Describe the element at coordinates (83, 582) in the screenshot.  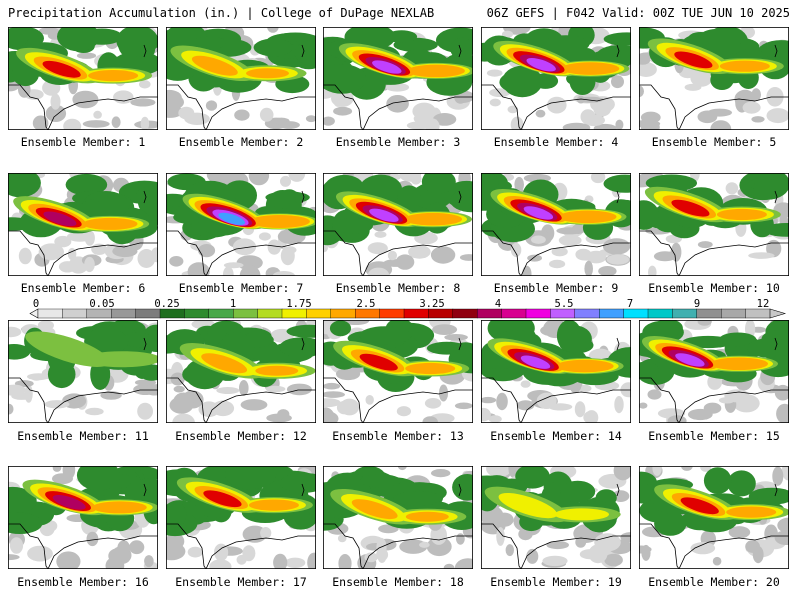
I see `ensemble-member-label: Ensemble Member: 16` at that location.